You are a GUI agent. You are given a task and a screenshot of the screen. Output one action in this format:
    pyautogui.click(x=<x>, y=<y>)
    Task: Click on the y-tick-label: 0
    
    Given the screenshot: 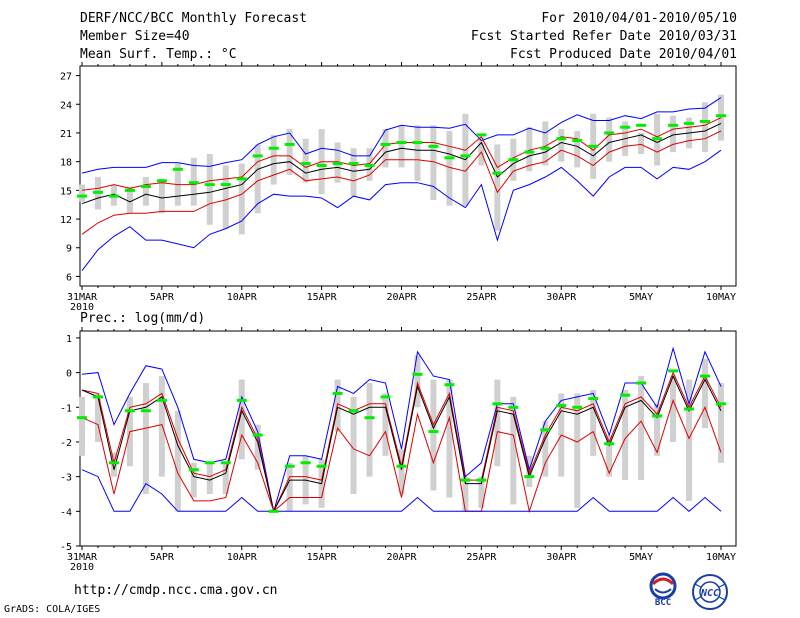 What is the action you would take?
    pyautogui.click(x=69, y=374)
    